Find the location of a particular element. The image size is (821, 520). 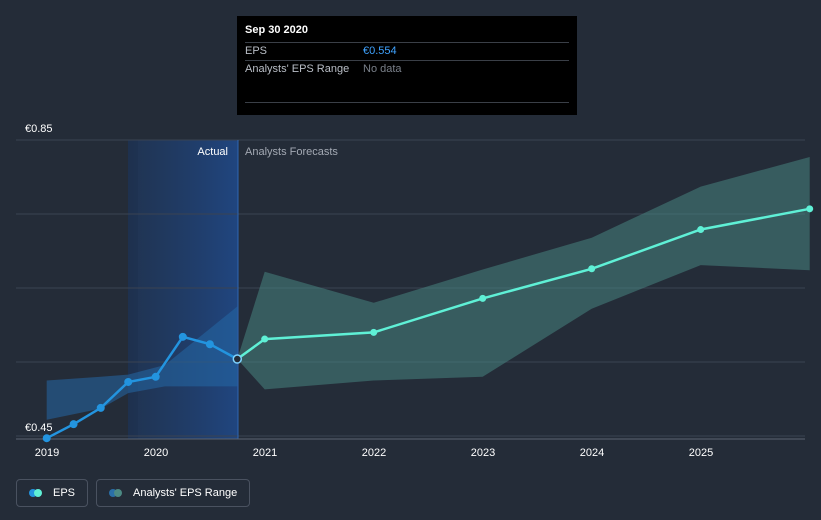

tooltip-eps-row: EPS €0.554 is located at coordinates (407, 51).